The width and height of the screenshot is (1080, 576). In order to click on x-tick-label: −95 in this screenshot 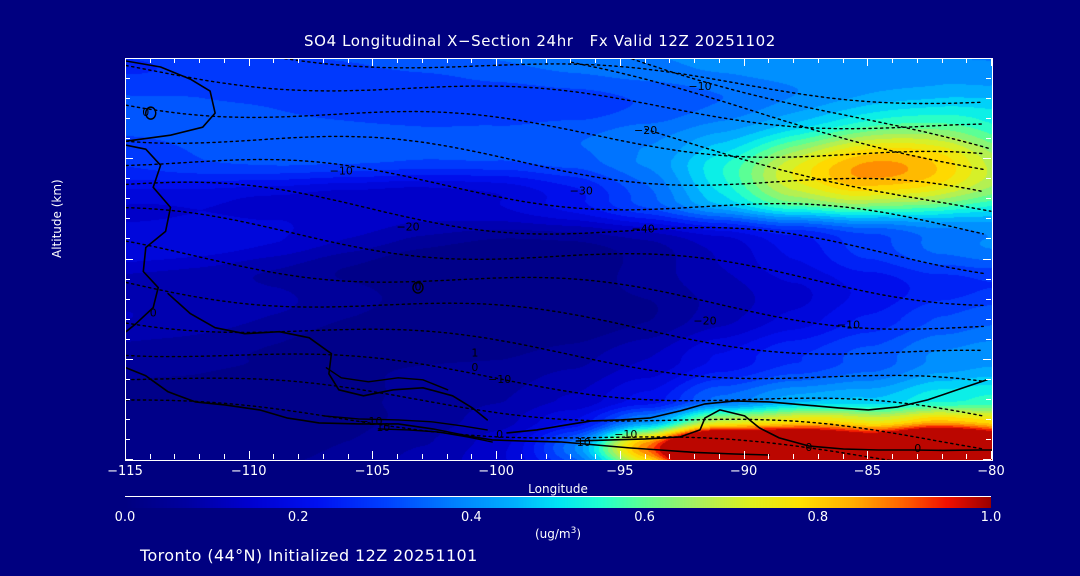, I will do `click(620, 471)`.